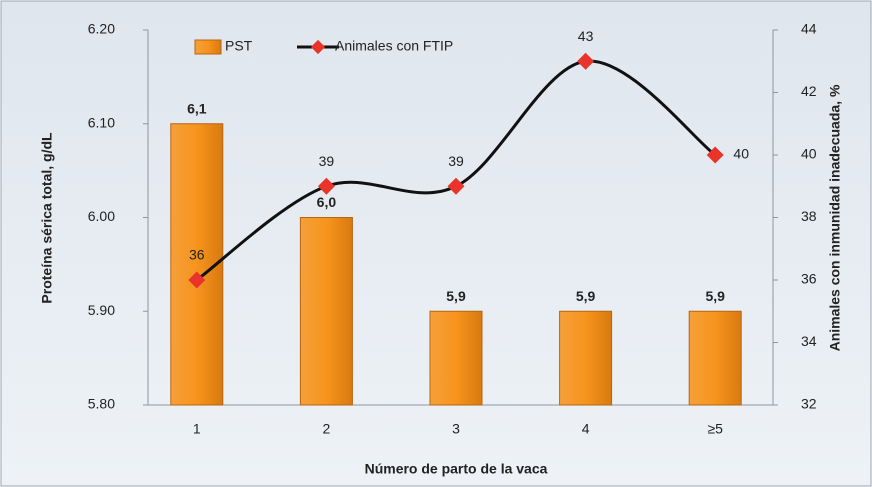  I want to click on x-axis-label: Número de parto de la vaca, so click(456, 469).